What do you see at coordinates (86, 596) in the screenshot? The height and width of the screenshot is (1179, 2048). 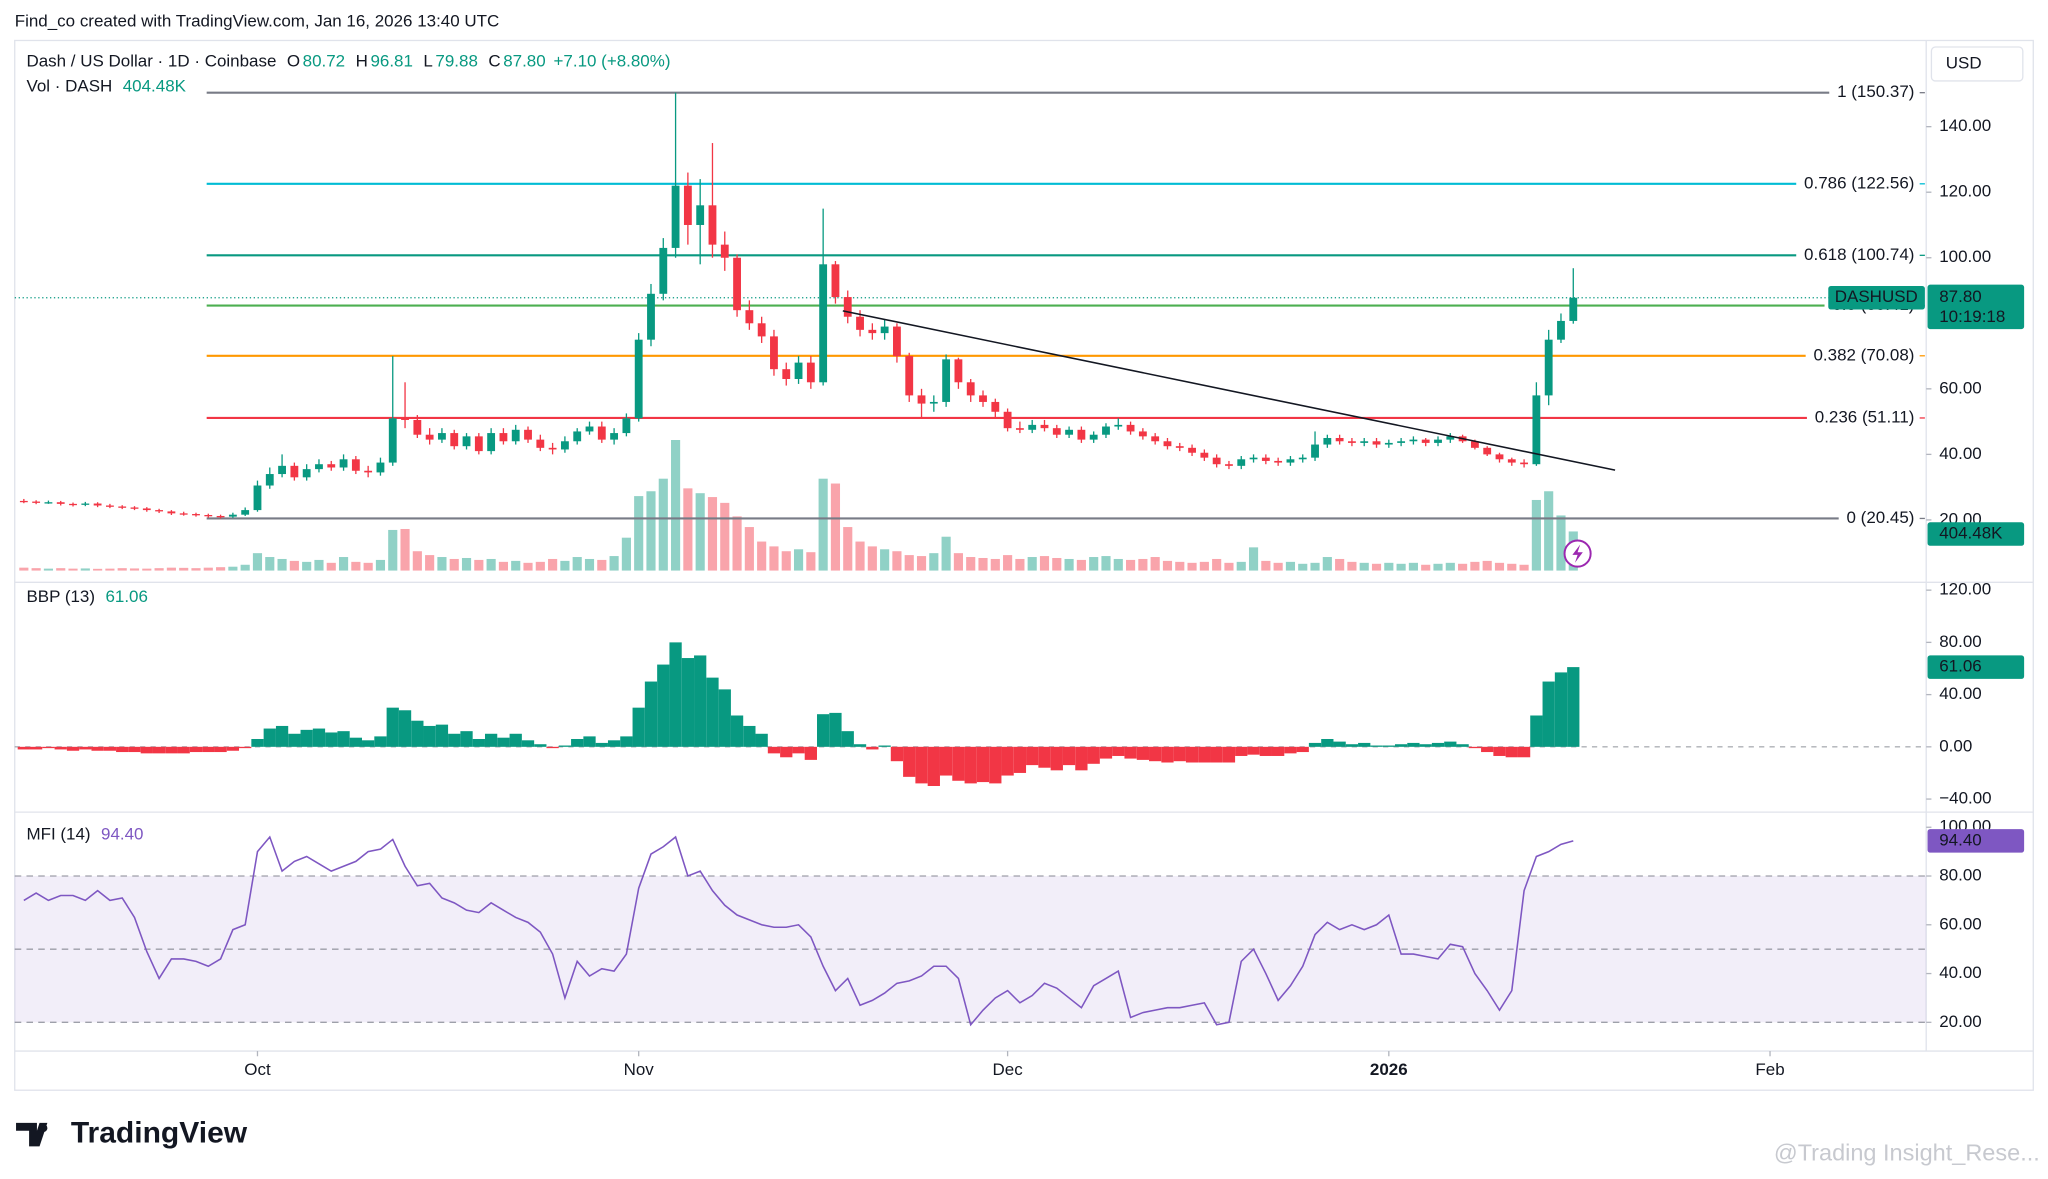 I see `bbp-legend: BBP (13) 61.06` at bounding box center [86, 596].